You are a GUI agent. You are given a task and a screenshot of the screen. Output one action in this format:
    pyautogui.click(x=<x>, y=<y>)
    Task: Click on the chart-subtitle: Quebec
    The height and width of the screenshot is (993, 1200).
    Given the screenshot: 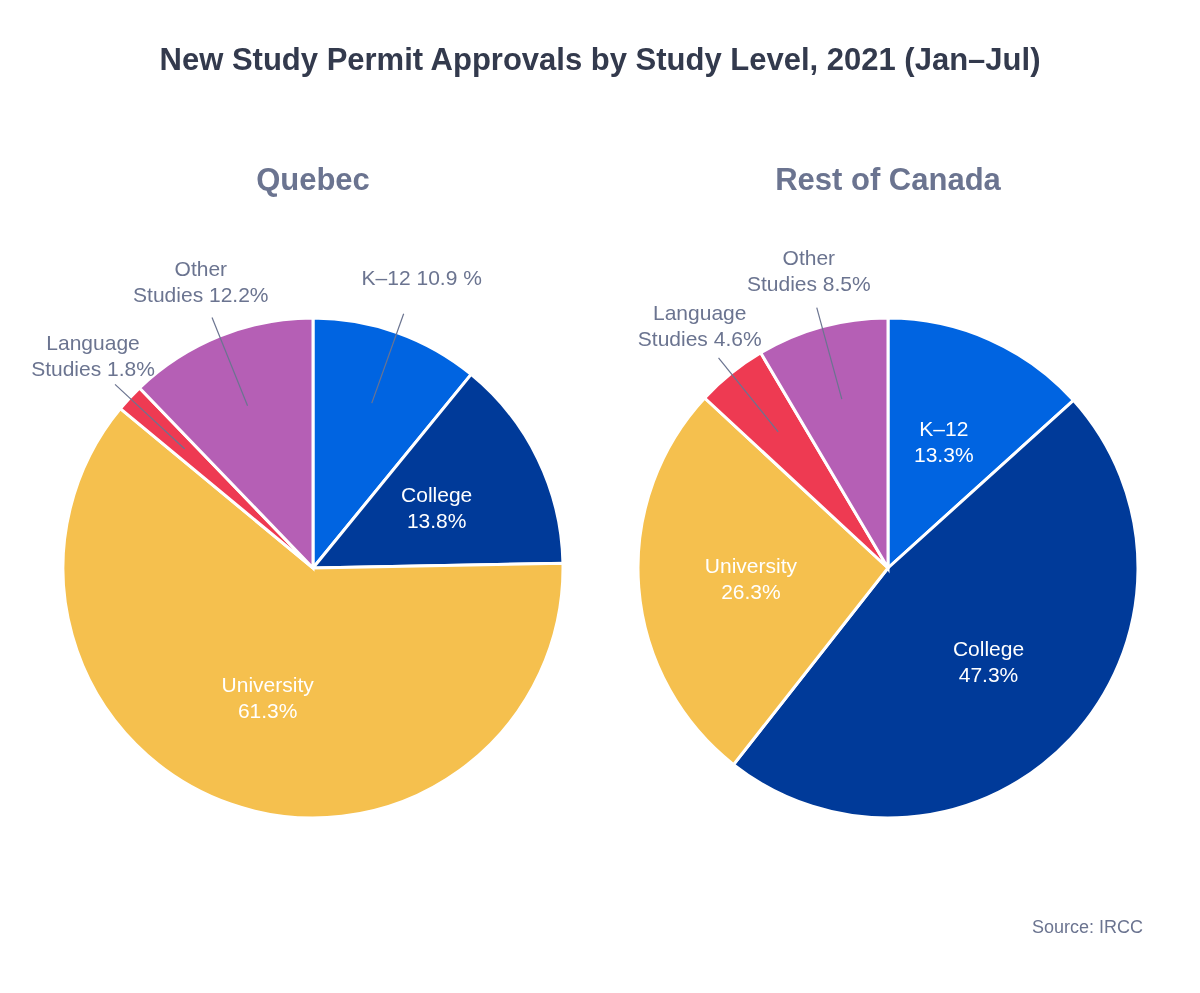 What is the action you would take?
    pyautogui.click(x=313, y=179)
    